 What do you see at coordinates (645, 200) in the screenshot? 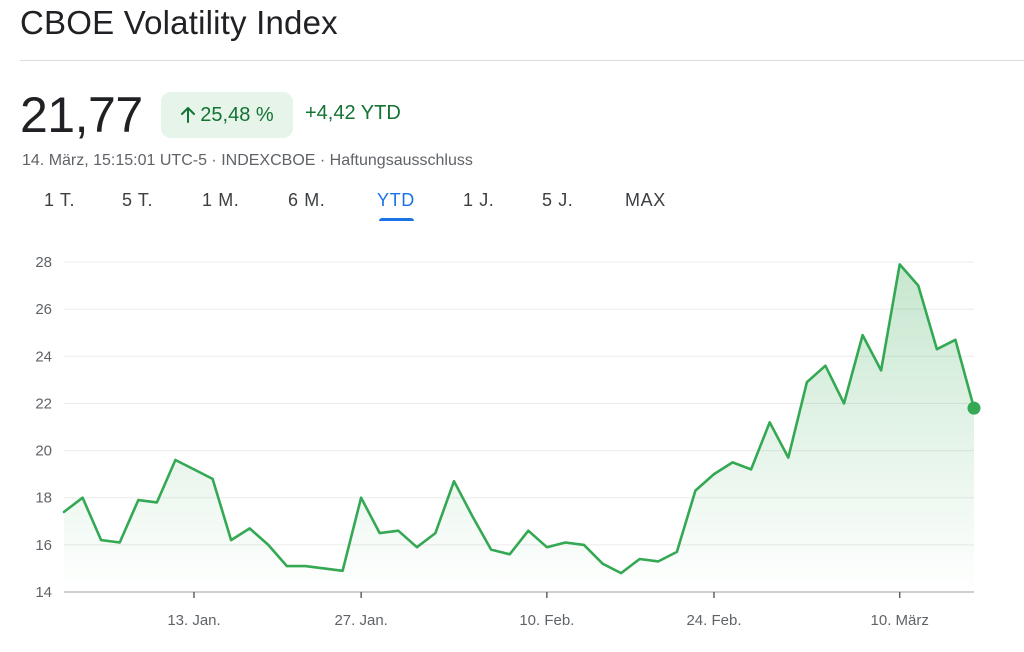
I see `tab-max: MAX` at bounding box center [645, 200].